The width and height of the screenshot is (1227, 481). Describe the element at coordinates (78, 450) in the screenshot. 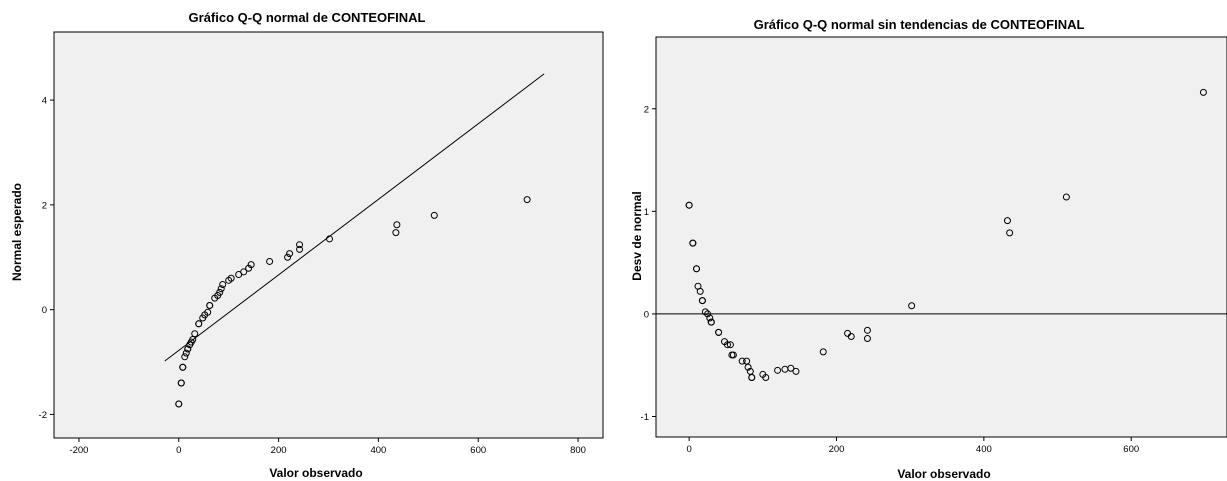

I see `x-tick-label: -200` at that location.